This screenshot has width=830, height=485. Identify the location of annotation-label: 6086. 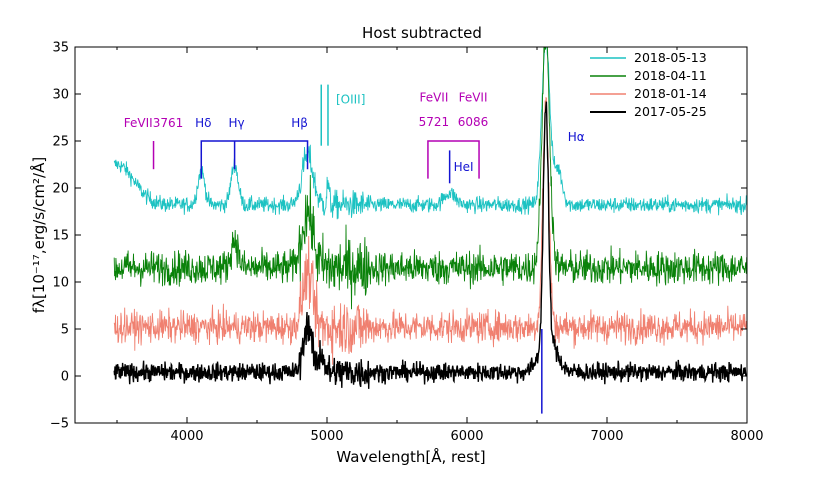
(473, 122).